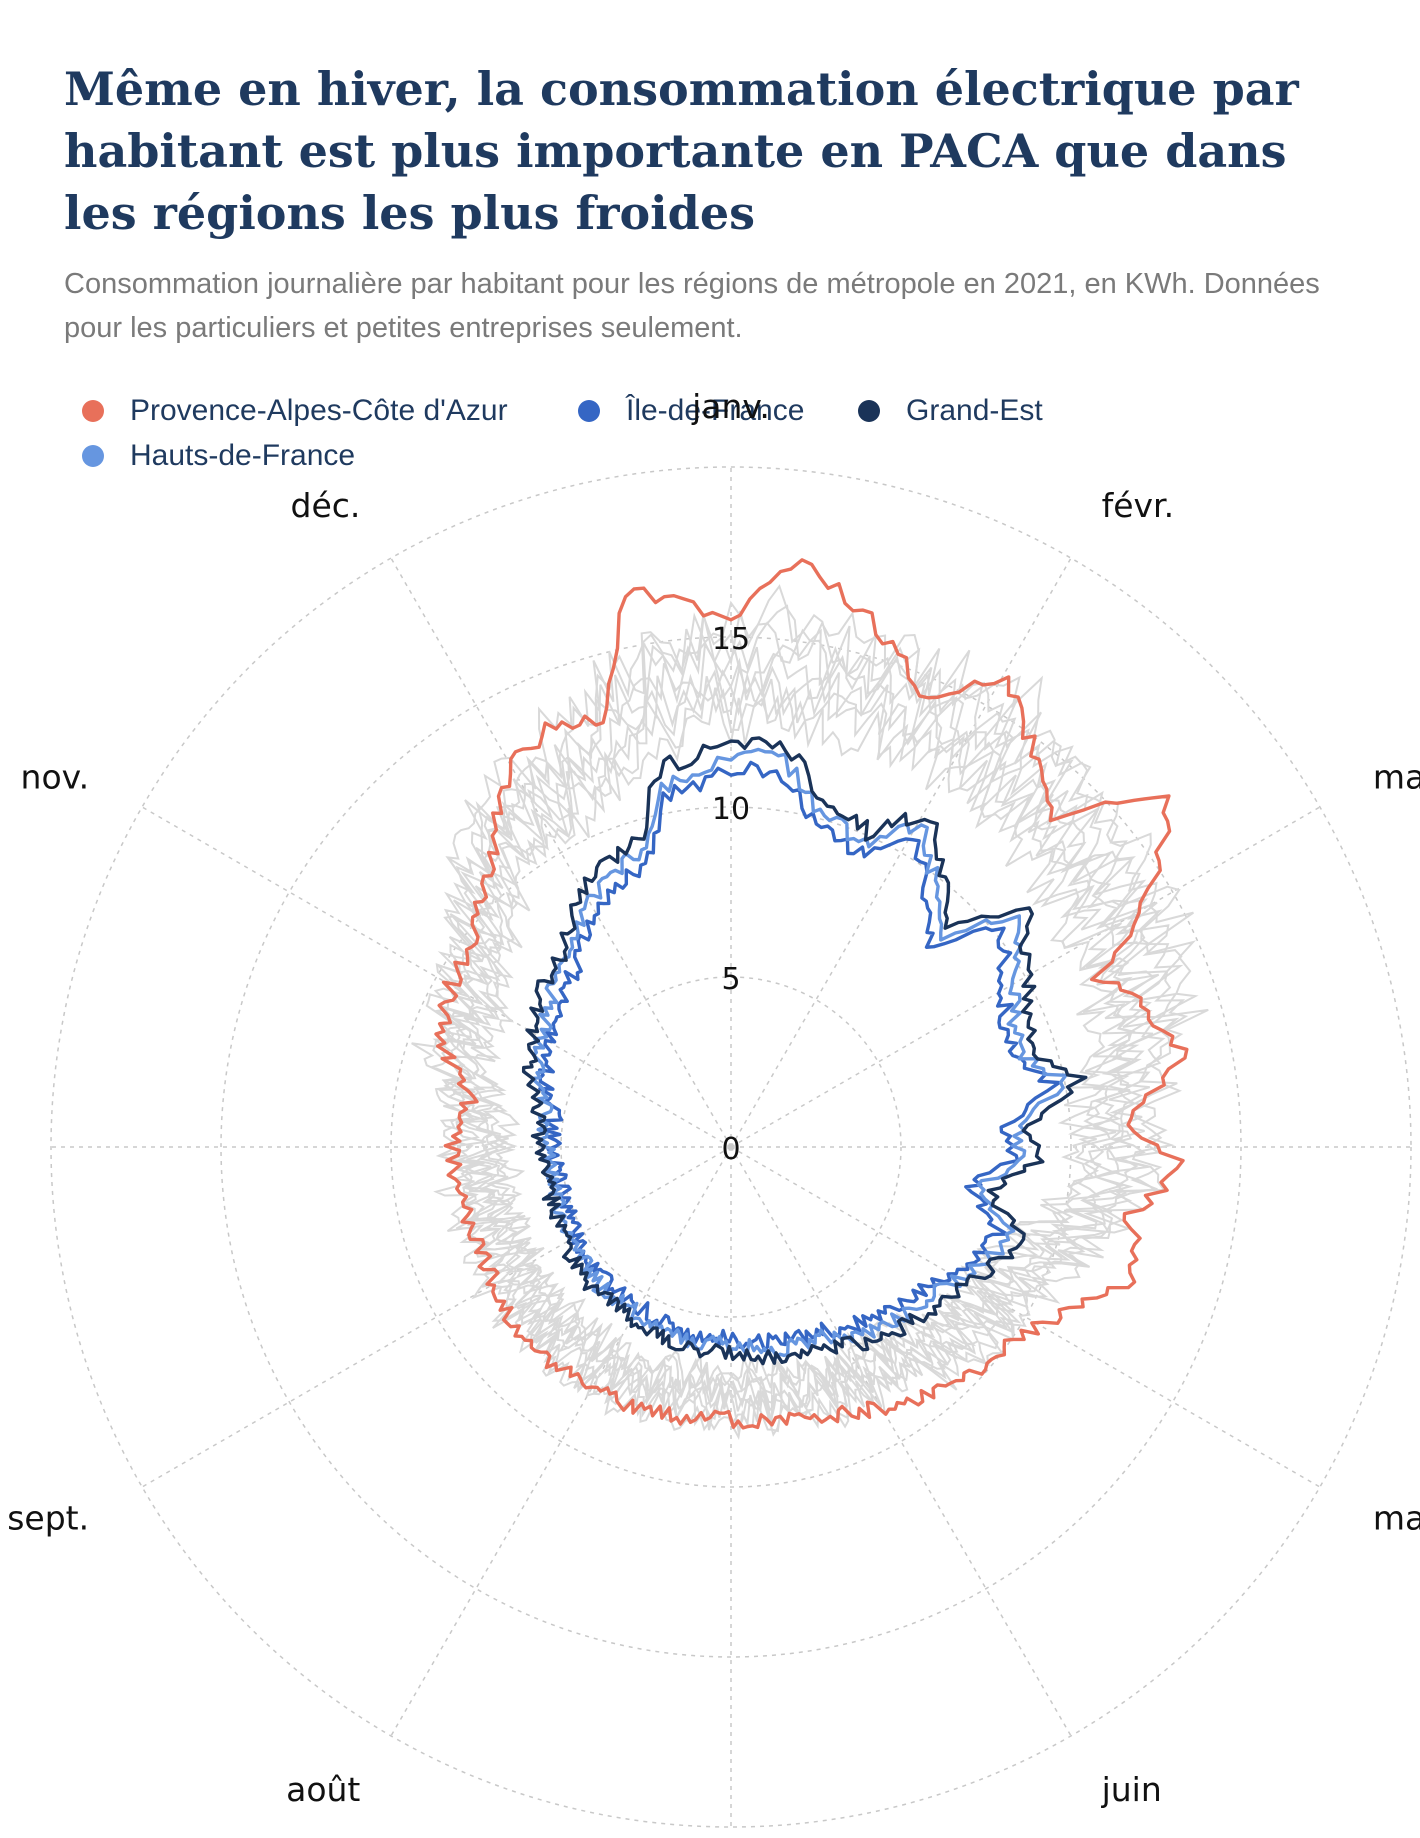  Describe the element at coordinates (730, 1149) in the screenshot. I see `radial-tick-label: 0` at that location.